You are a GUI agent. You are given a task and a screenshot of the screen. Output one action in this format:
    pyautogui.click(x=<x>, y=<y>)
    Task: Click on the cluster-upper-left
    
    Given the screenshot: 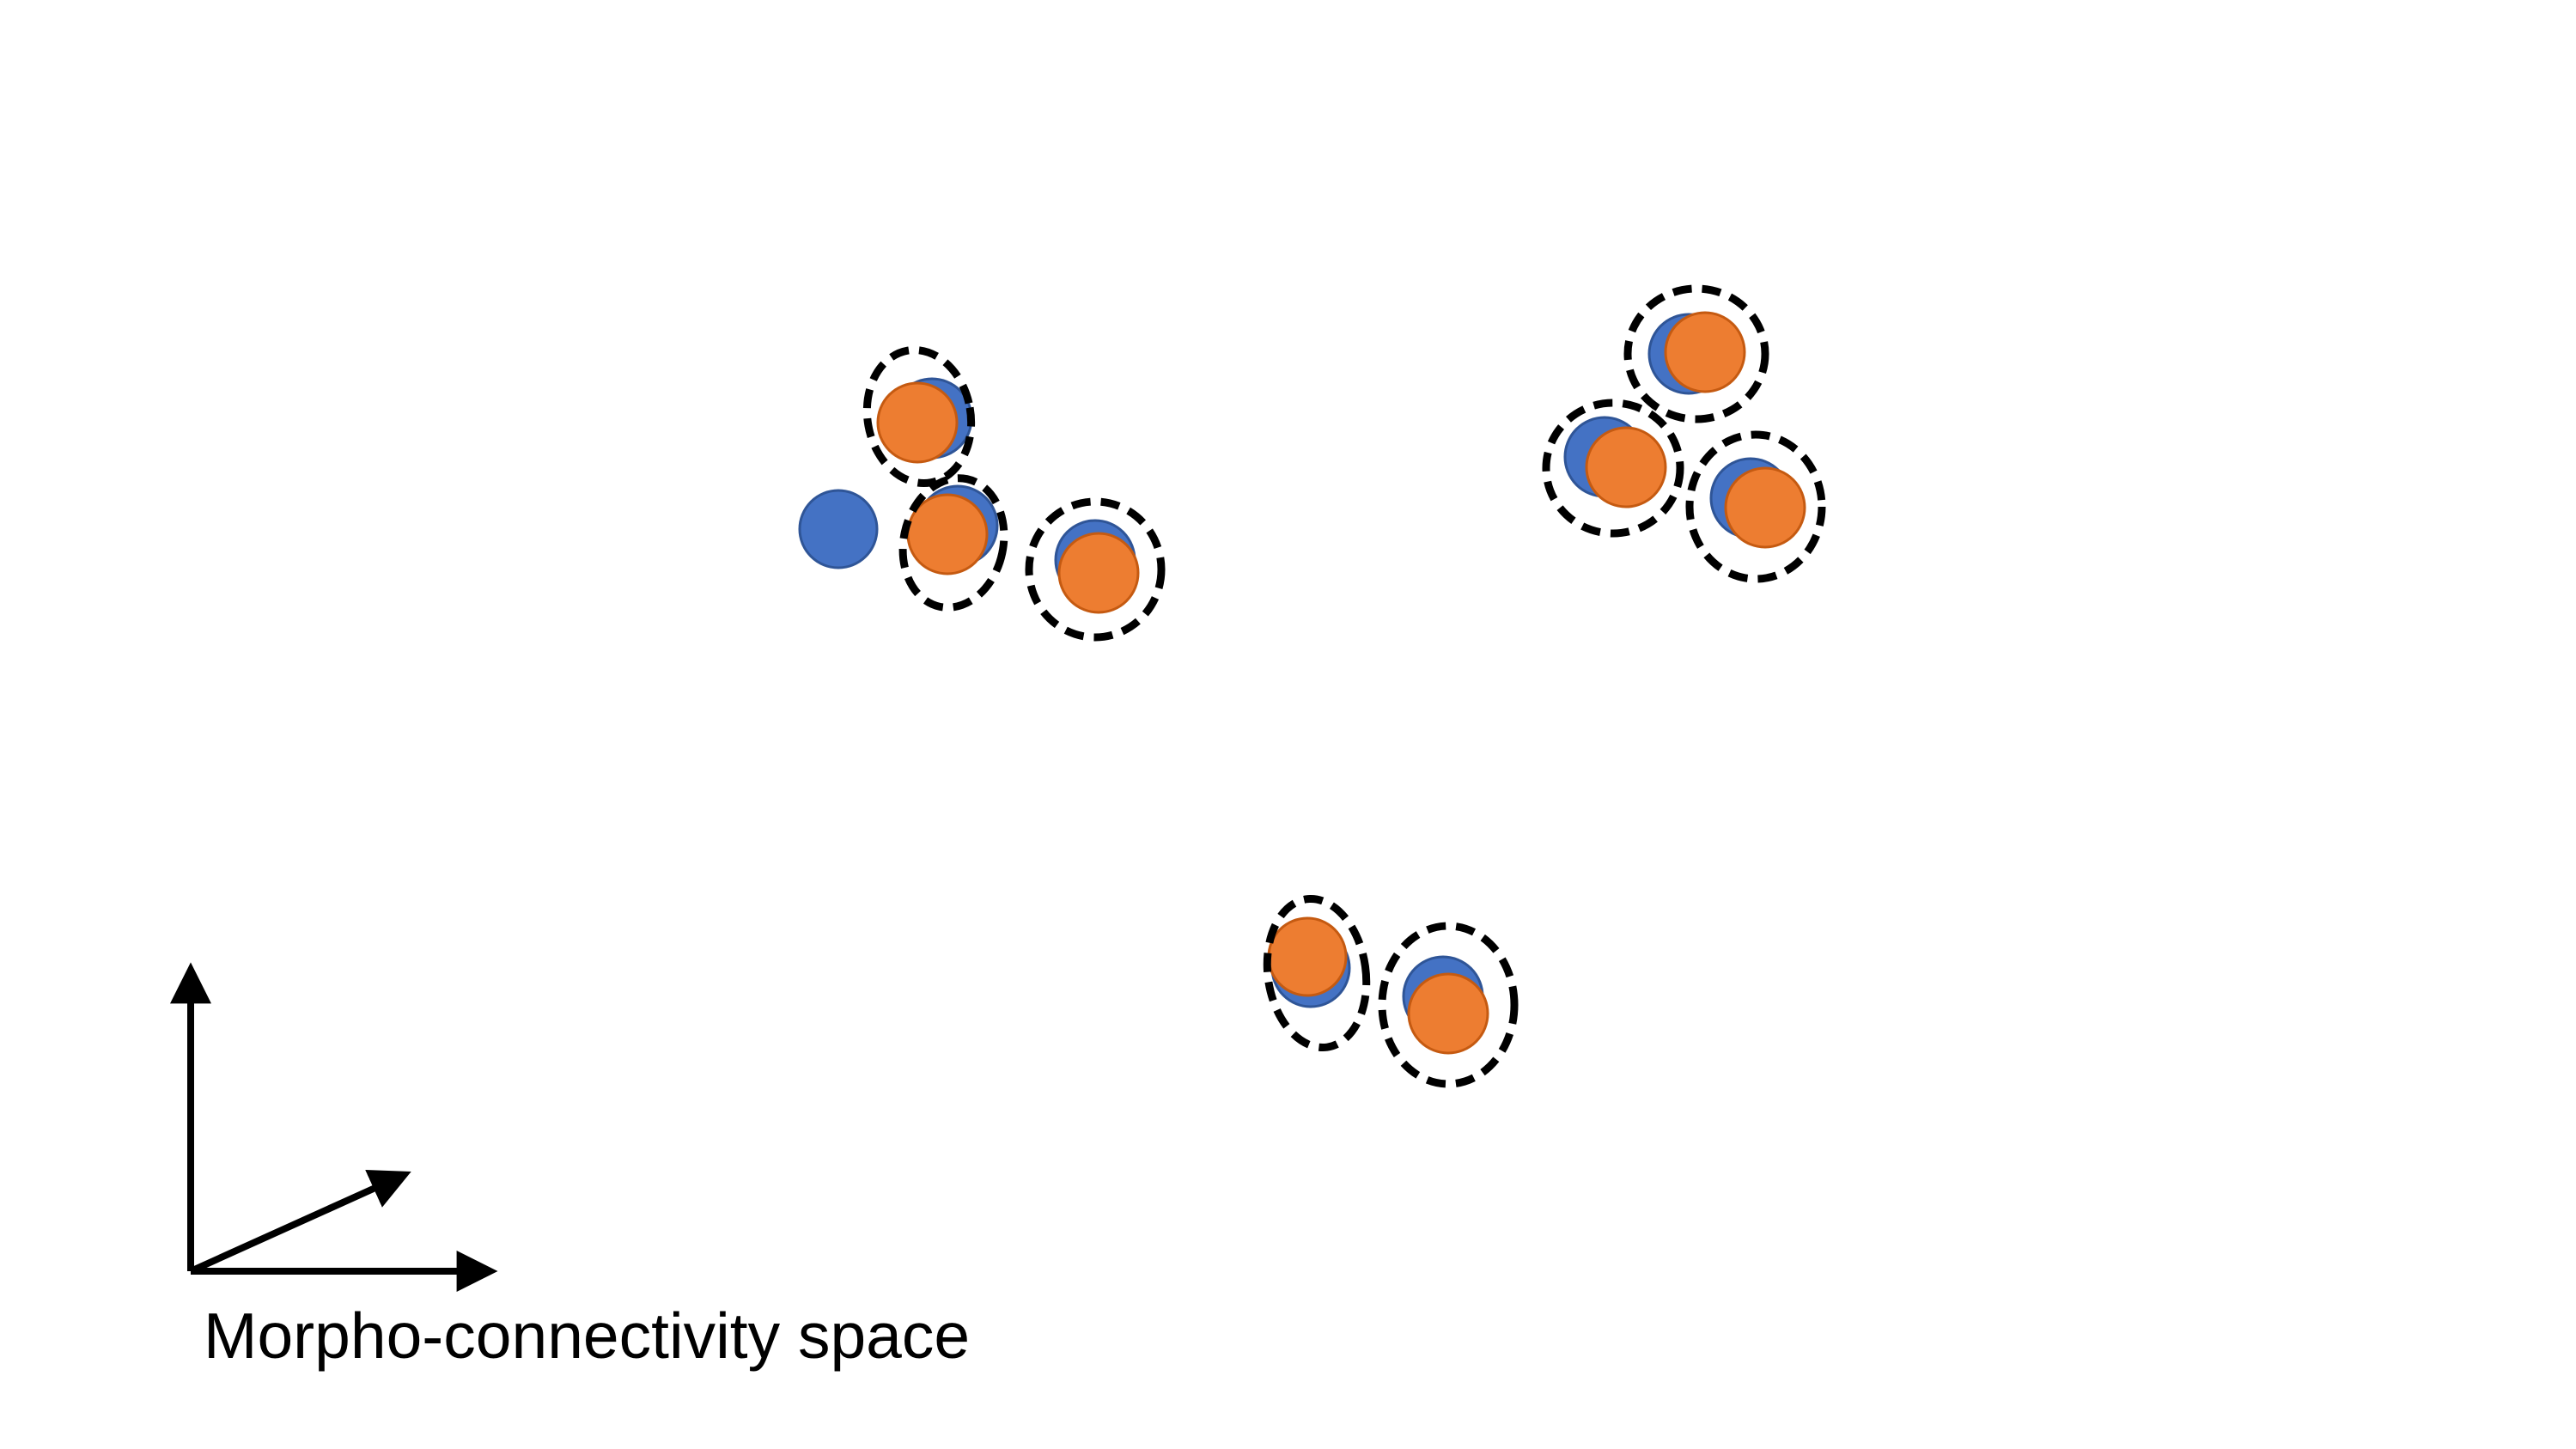 What is the action you would take?
    pyautogui.click(x=982, y=493)
    